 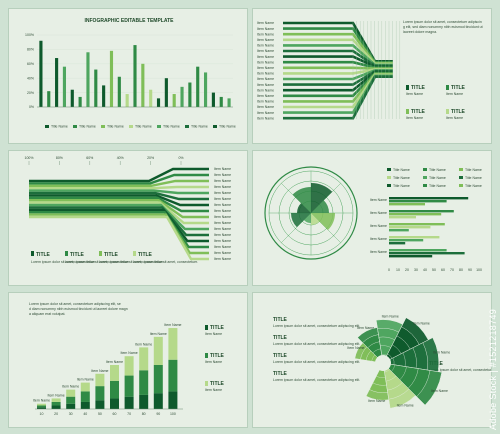 I want to click on x-tick-label: 20%, so click(x=150, y=158).